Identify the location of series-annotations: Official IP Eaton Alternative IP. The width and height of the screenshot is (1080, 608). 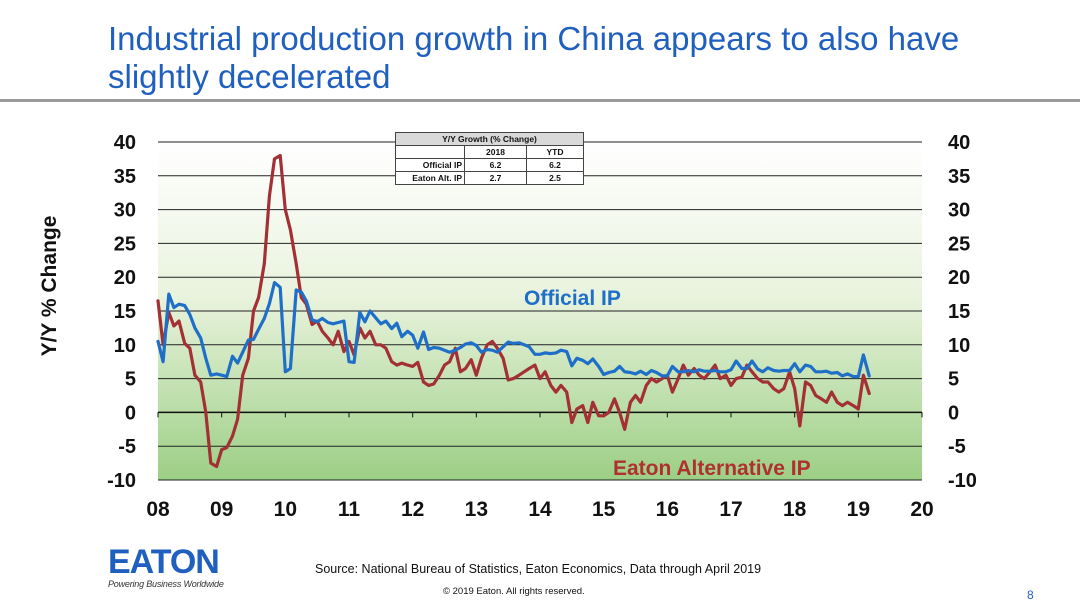
(667, 383).